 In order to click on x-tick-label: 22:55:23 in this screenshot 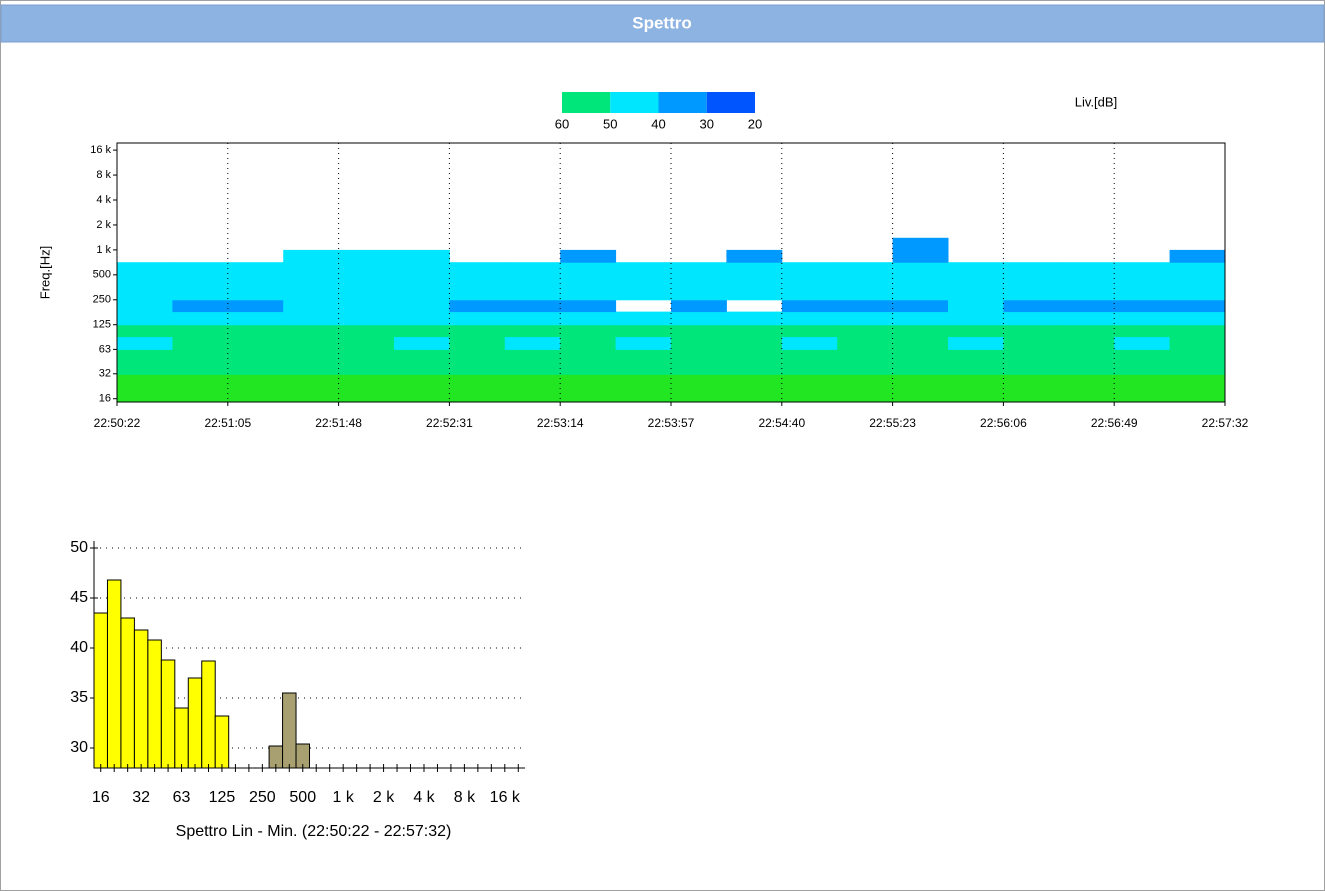, I will do `click(892, 423)`.